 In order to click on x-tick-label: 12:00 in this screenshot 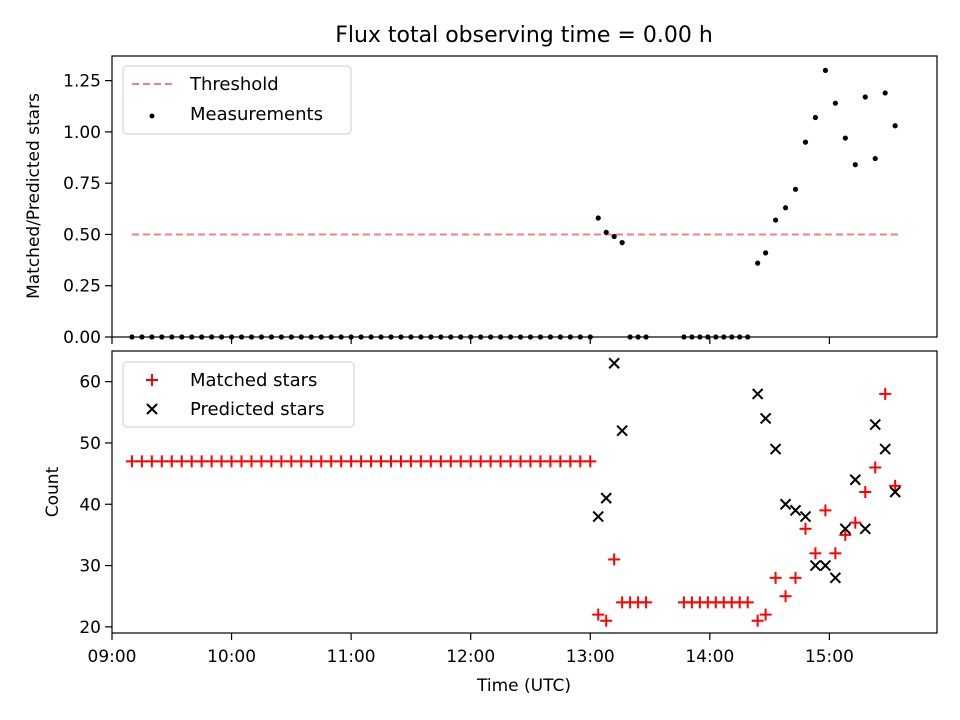, I will do `click(470, 657)`.